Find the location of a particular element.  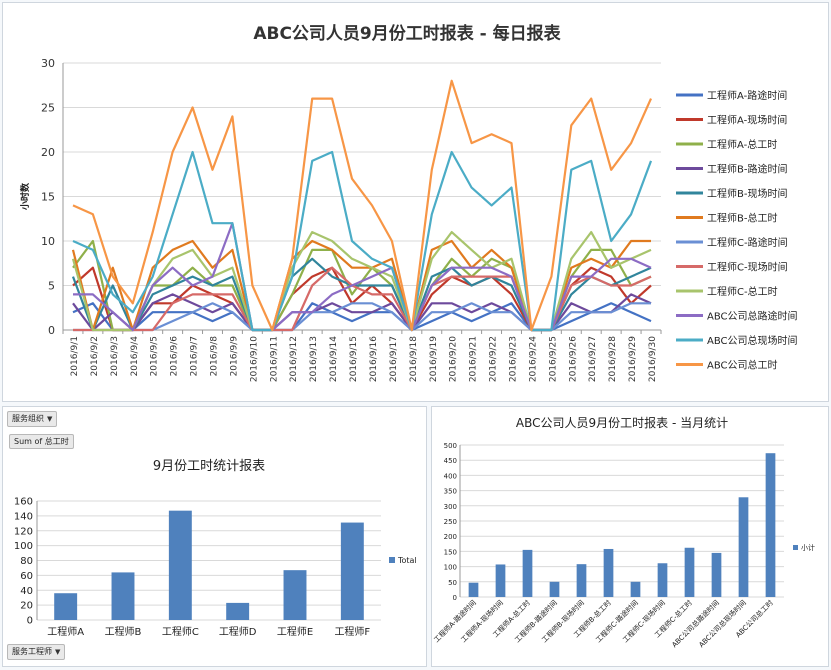

legend-label: 工程师B-现场时间 is located at coordinates (747, 193).